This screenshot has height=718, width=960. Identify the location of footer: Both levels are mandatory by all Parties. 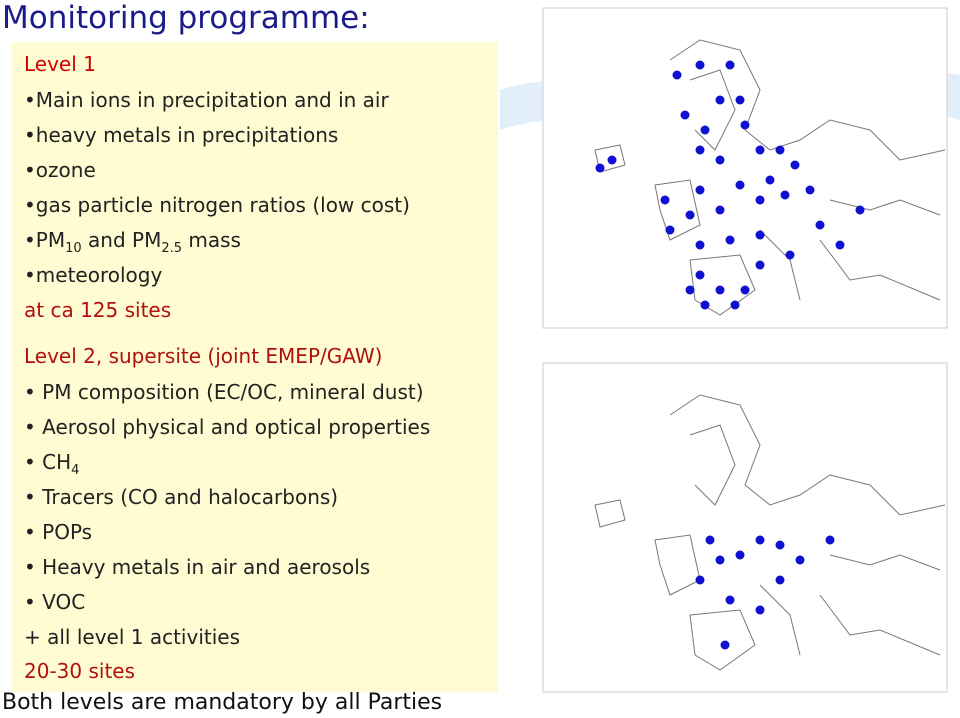
(222, 702).